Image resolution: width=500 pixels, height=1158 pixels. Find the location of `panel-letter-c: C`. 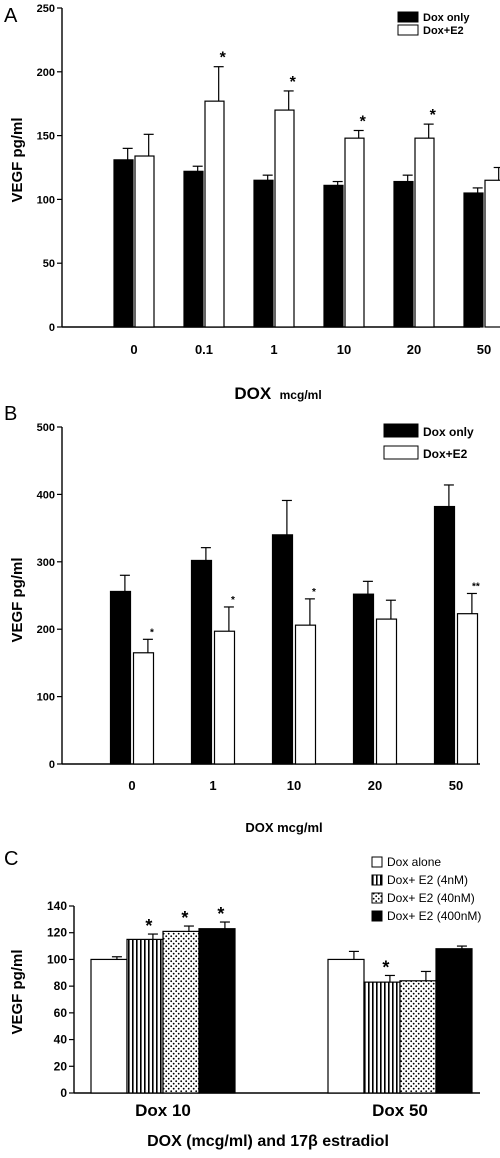

panel-letter-c: C is located at coordinates (11, 859).